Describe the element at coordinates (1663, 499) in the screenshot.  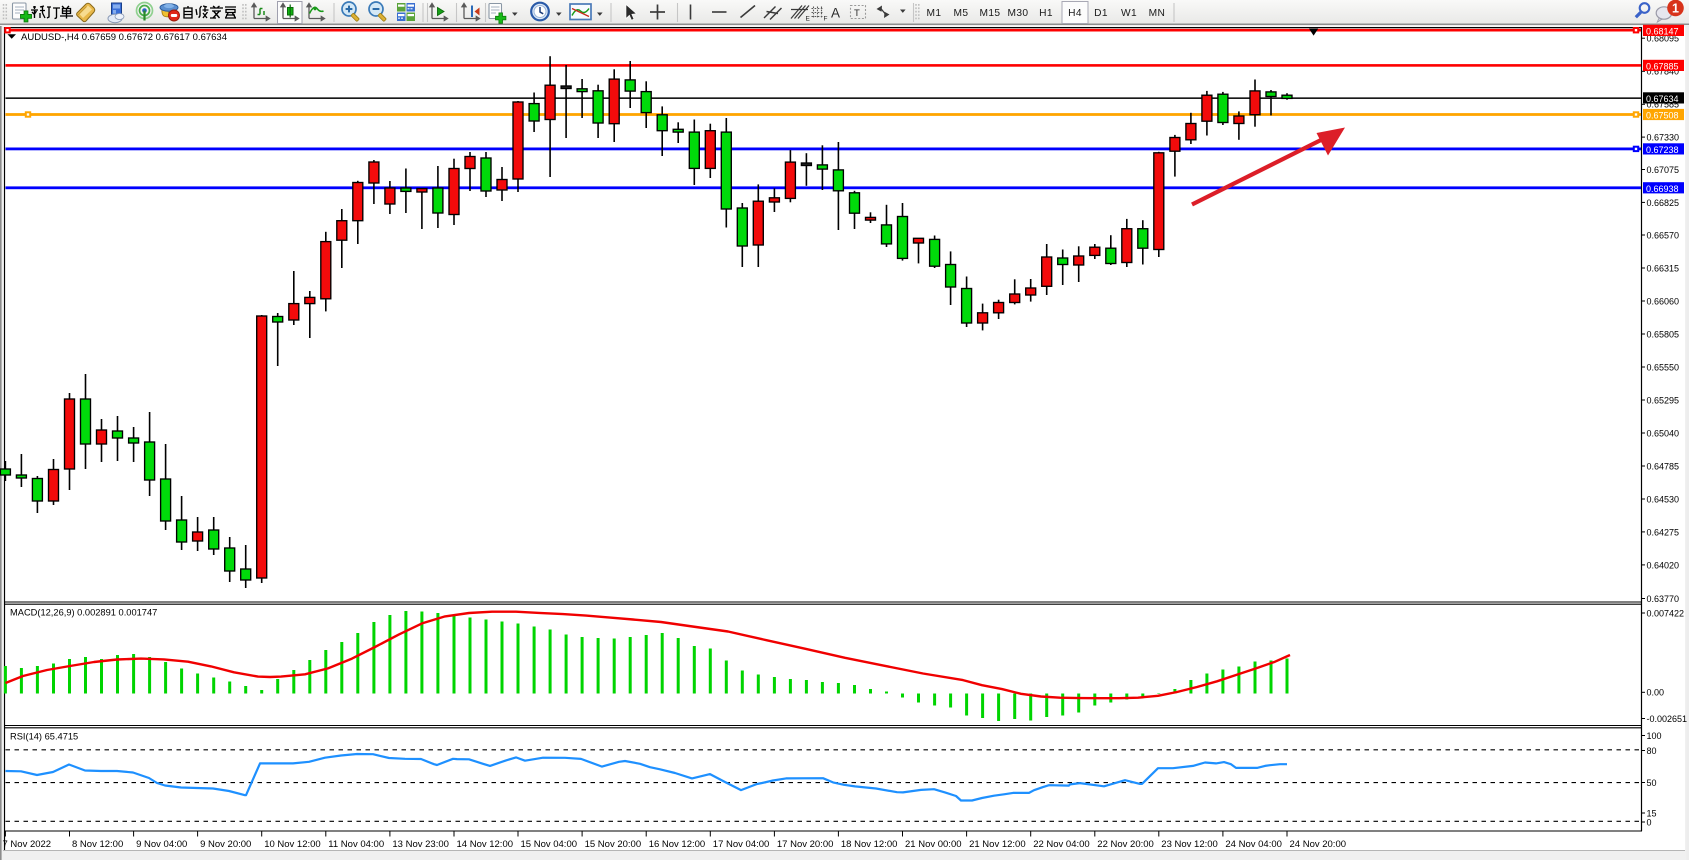
I see `svg-text: 0.64530` at that location.